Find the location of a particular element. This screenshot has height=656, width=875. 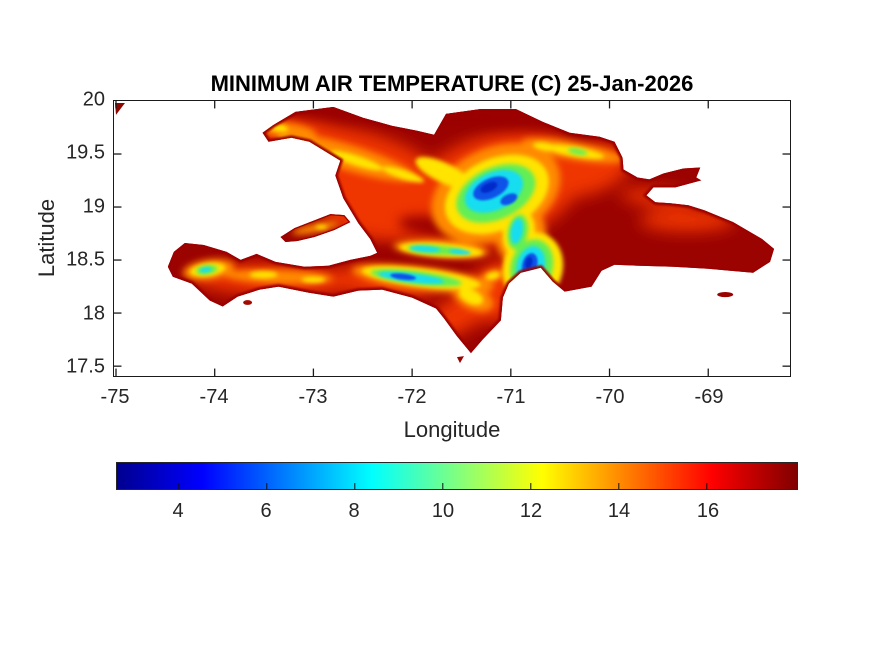

x-tick-label: -74 is located at coordinates (214, 397).